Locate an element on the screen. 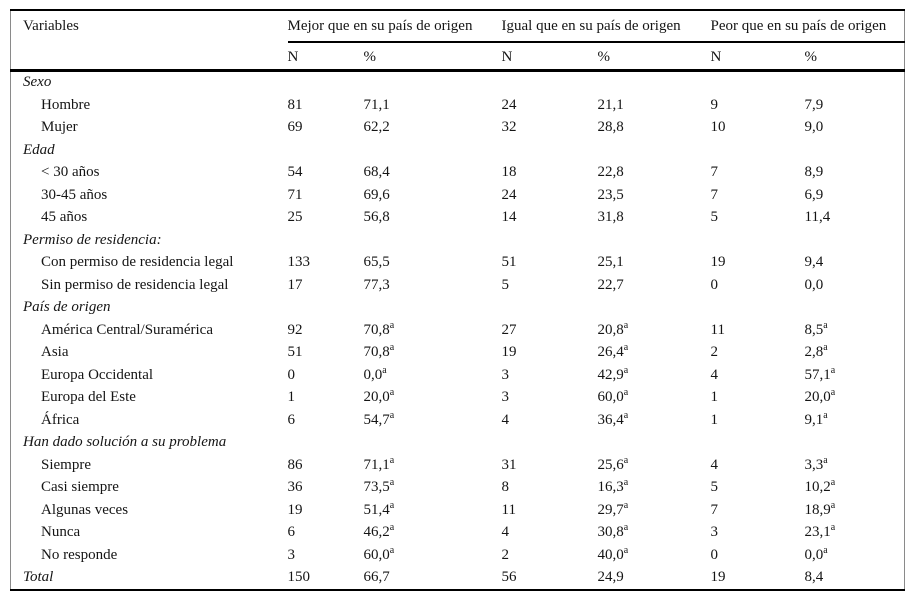 The width and height of the screenshot is (914, 607). cell-percent-value: 30,8a is located at coordinates (613, 531).